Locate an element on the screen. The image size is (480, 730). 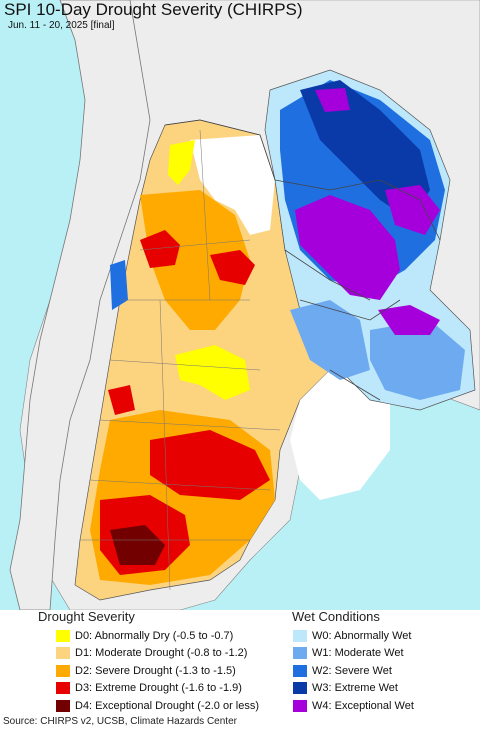
legend-item-d1: D1: Moderate Drought (-0.8 to -1.2) is located at coordinates (157, 653).